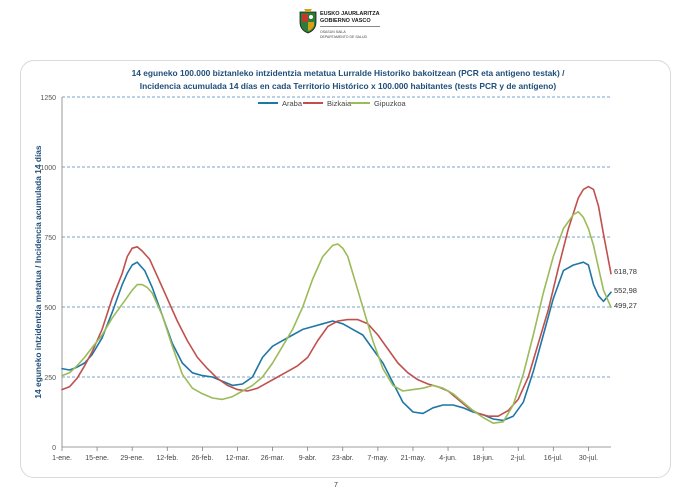  Describe the element at coordinates (343, 458) in the screenshot. I see `x-tick-label: 23-abr.` at that location.